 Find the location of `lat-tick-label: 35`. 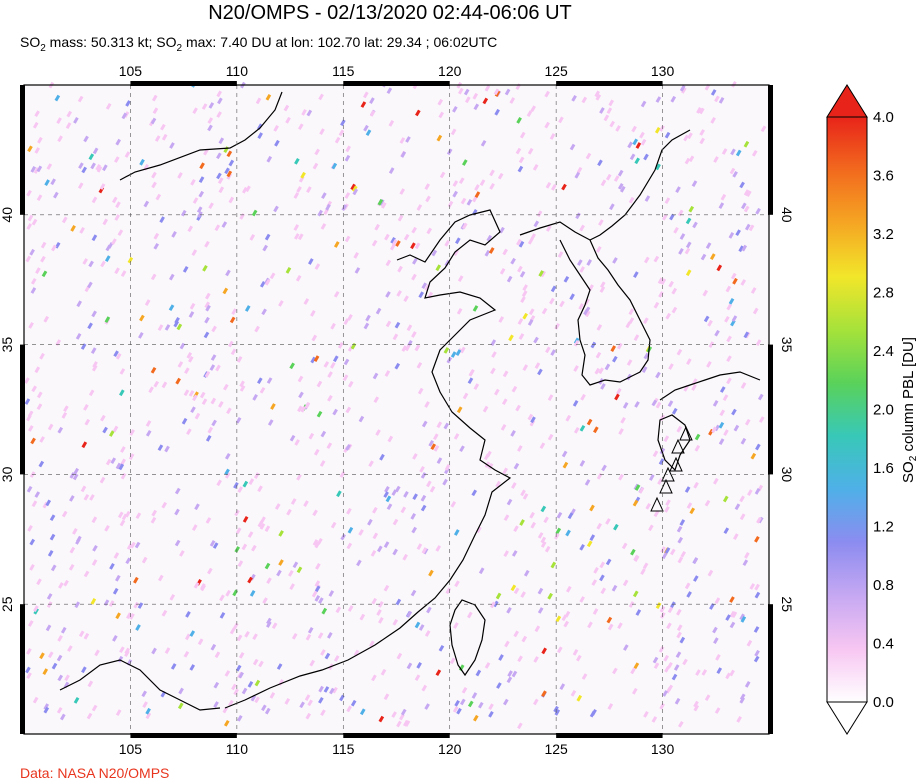

lat-tick-label: 35 is located at coordinates (7, 345).